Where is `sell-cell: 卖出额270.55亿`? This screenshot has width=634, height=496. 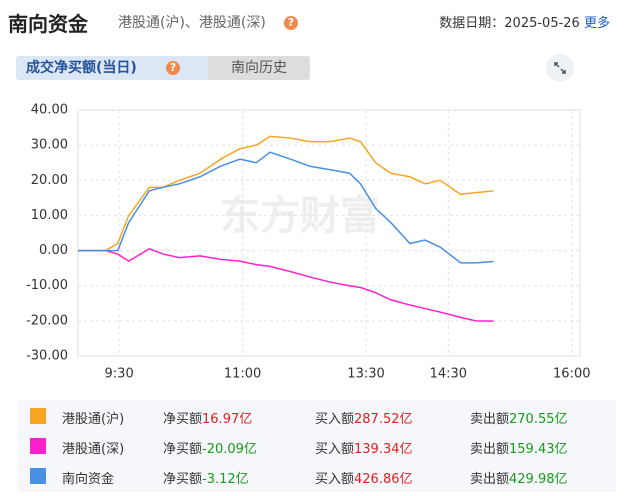
sell-cell: 卖出额270.55亿 is located at coordinates (519, 417).